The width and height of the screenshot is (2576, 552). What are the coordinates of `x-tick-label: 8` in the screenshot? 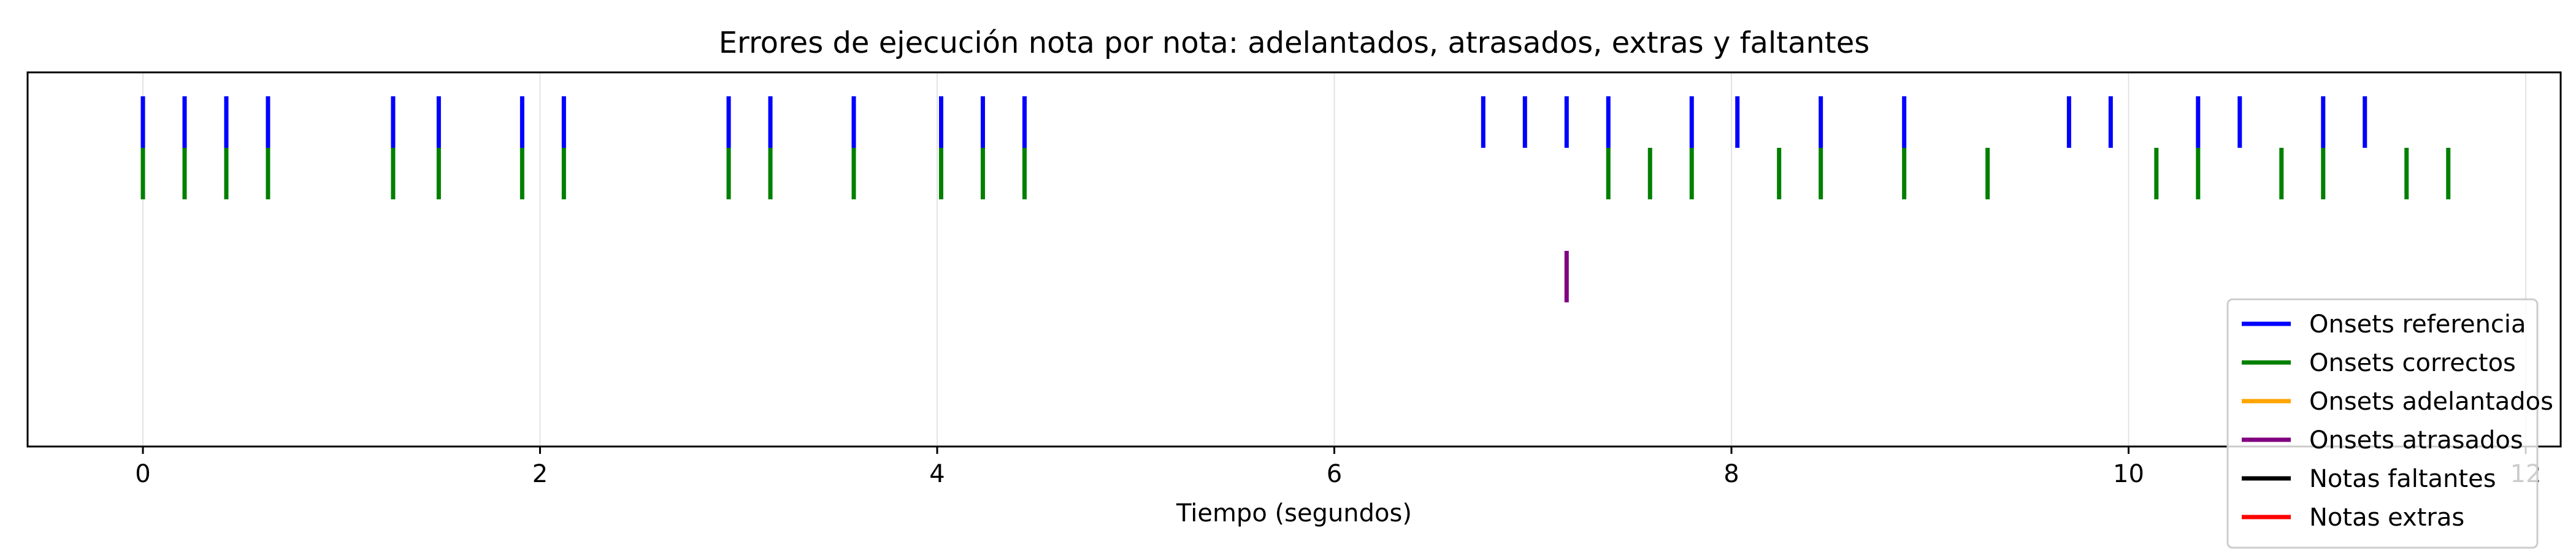 It's located at (1731, 474).